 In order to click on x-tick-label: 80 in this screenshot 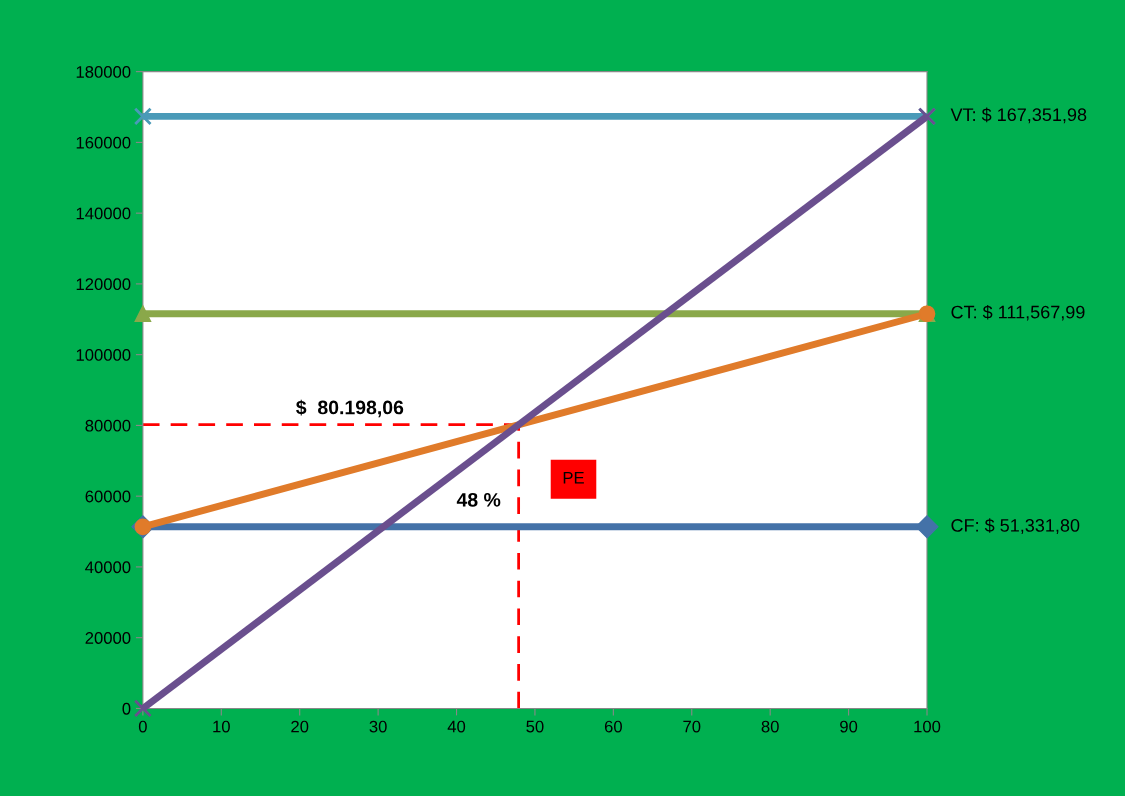, I will do `click(770, 726)`.